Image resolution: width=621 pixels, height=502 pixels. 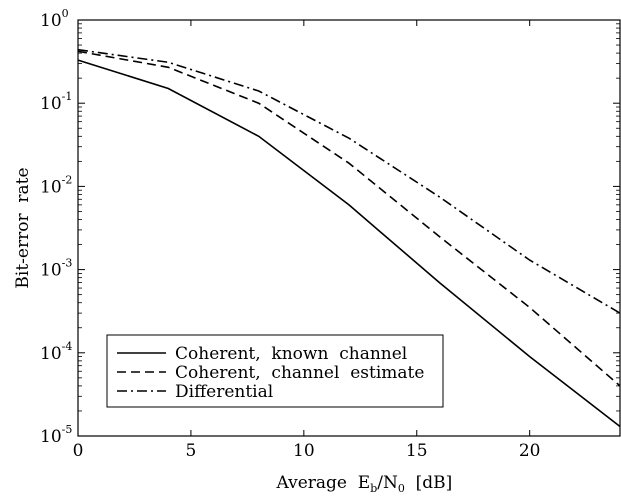 What do you see at coordinates (299, 373) in the screenshot?
I see `legend-label-1: Coherent, channel estimate` at bounding box center [299, 373].